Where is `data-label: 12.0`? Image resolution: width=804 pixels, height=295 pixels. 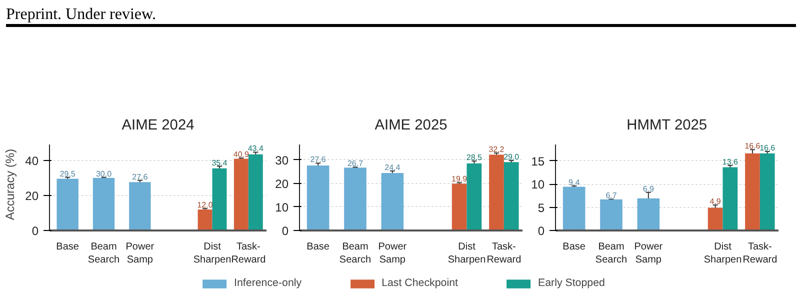
data-label: 12.0 is located at coordinates (205, 205).